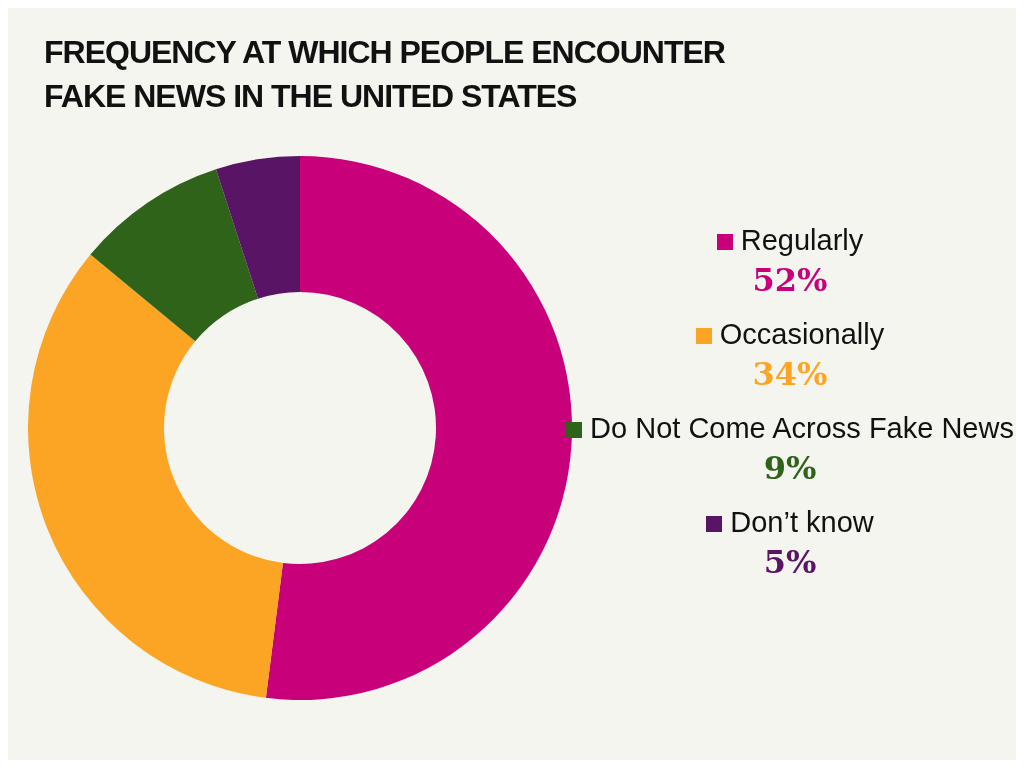 Image resolution: width=1024 pixels, height=768 pixels. Describe the element at coordinates (802, 334) in the screenshot. I see `legend-label: Occasionally` at that location.